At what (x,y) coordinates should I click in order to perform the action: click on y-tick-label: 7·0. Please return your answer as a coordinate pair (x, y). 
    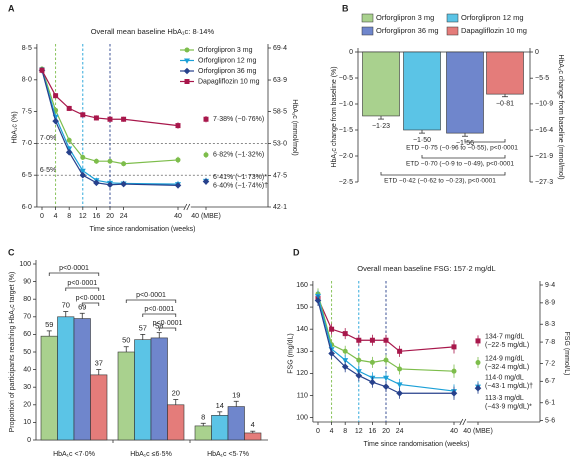
    Looking at the image, I should click on (27, 143).